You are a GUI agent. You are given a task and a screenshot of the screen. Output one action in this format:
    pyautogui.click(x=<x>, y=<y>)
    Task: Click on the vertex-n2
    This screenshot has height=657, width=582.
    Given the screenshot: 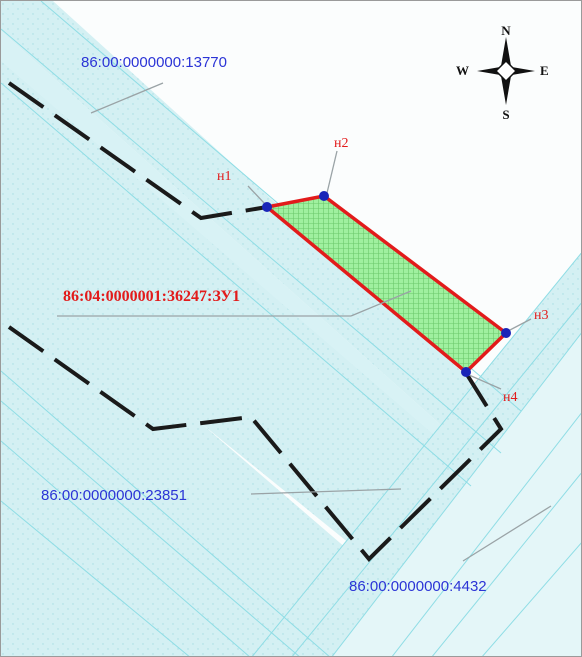 What is the action you would take?
    pyautogui.click(x=324, y=196)
    